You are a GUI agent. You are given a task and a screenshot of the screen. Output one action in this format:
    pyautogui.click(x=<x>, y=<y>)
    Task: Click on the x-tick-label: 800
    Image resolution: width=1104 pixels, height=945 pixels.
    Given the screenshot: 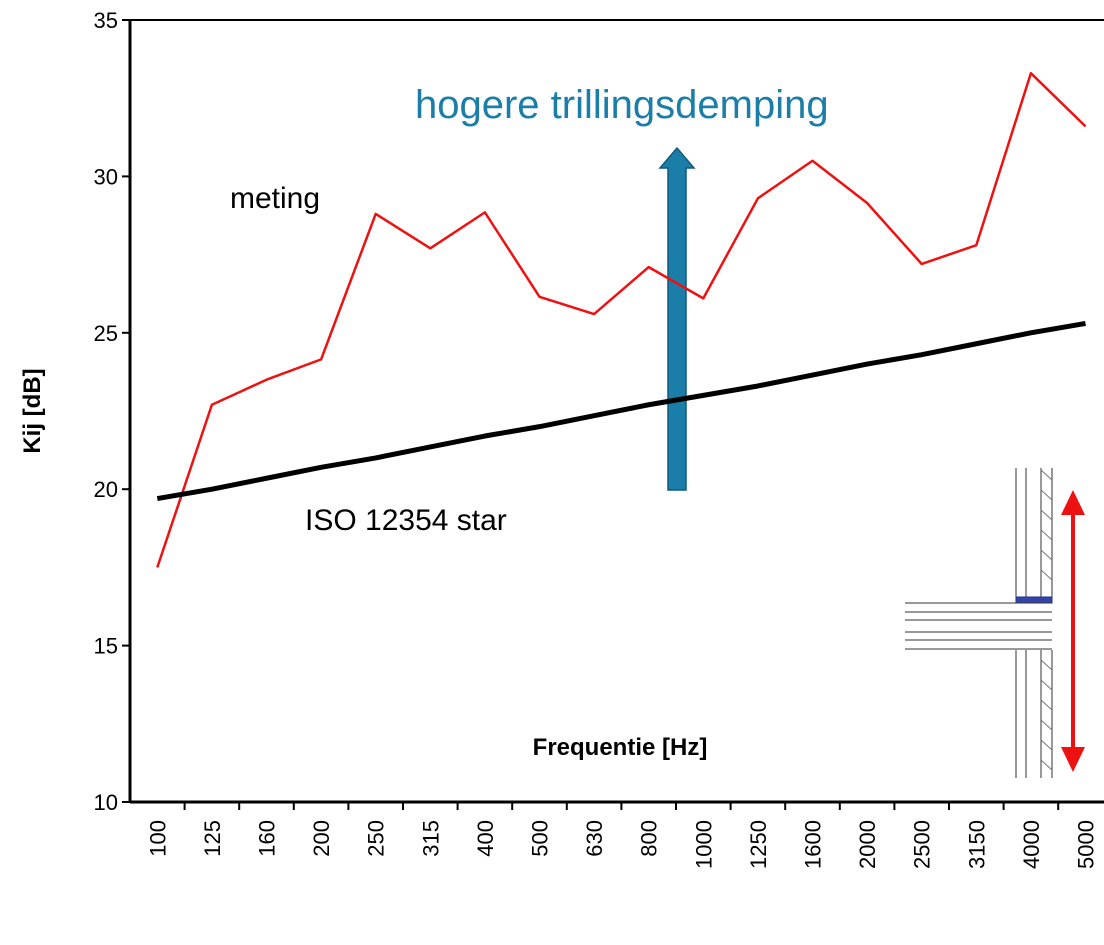 What is the action you would take?
    pyautogui.click(x=649, y=838)
    